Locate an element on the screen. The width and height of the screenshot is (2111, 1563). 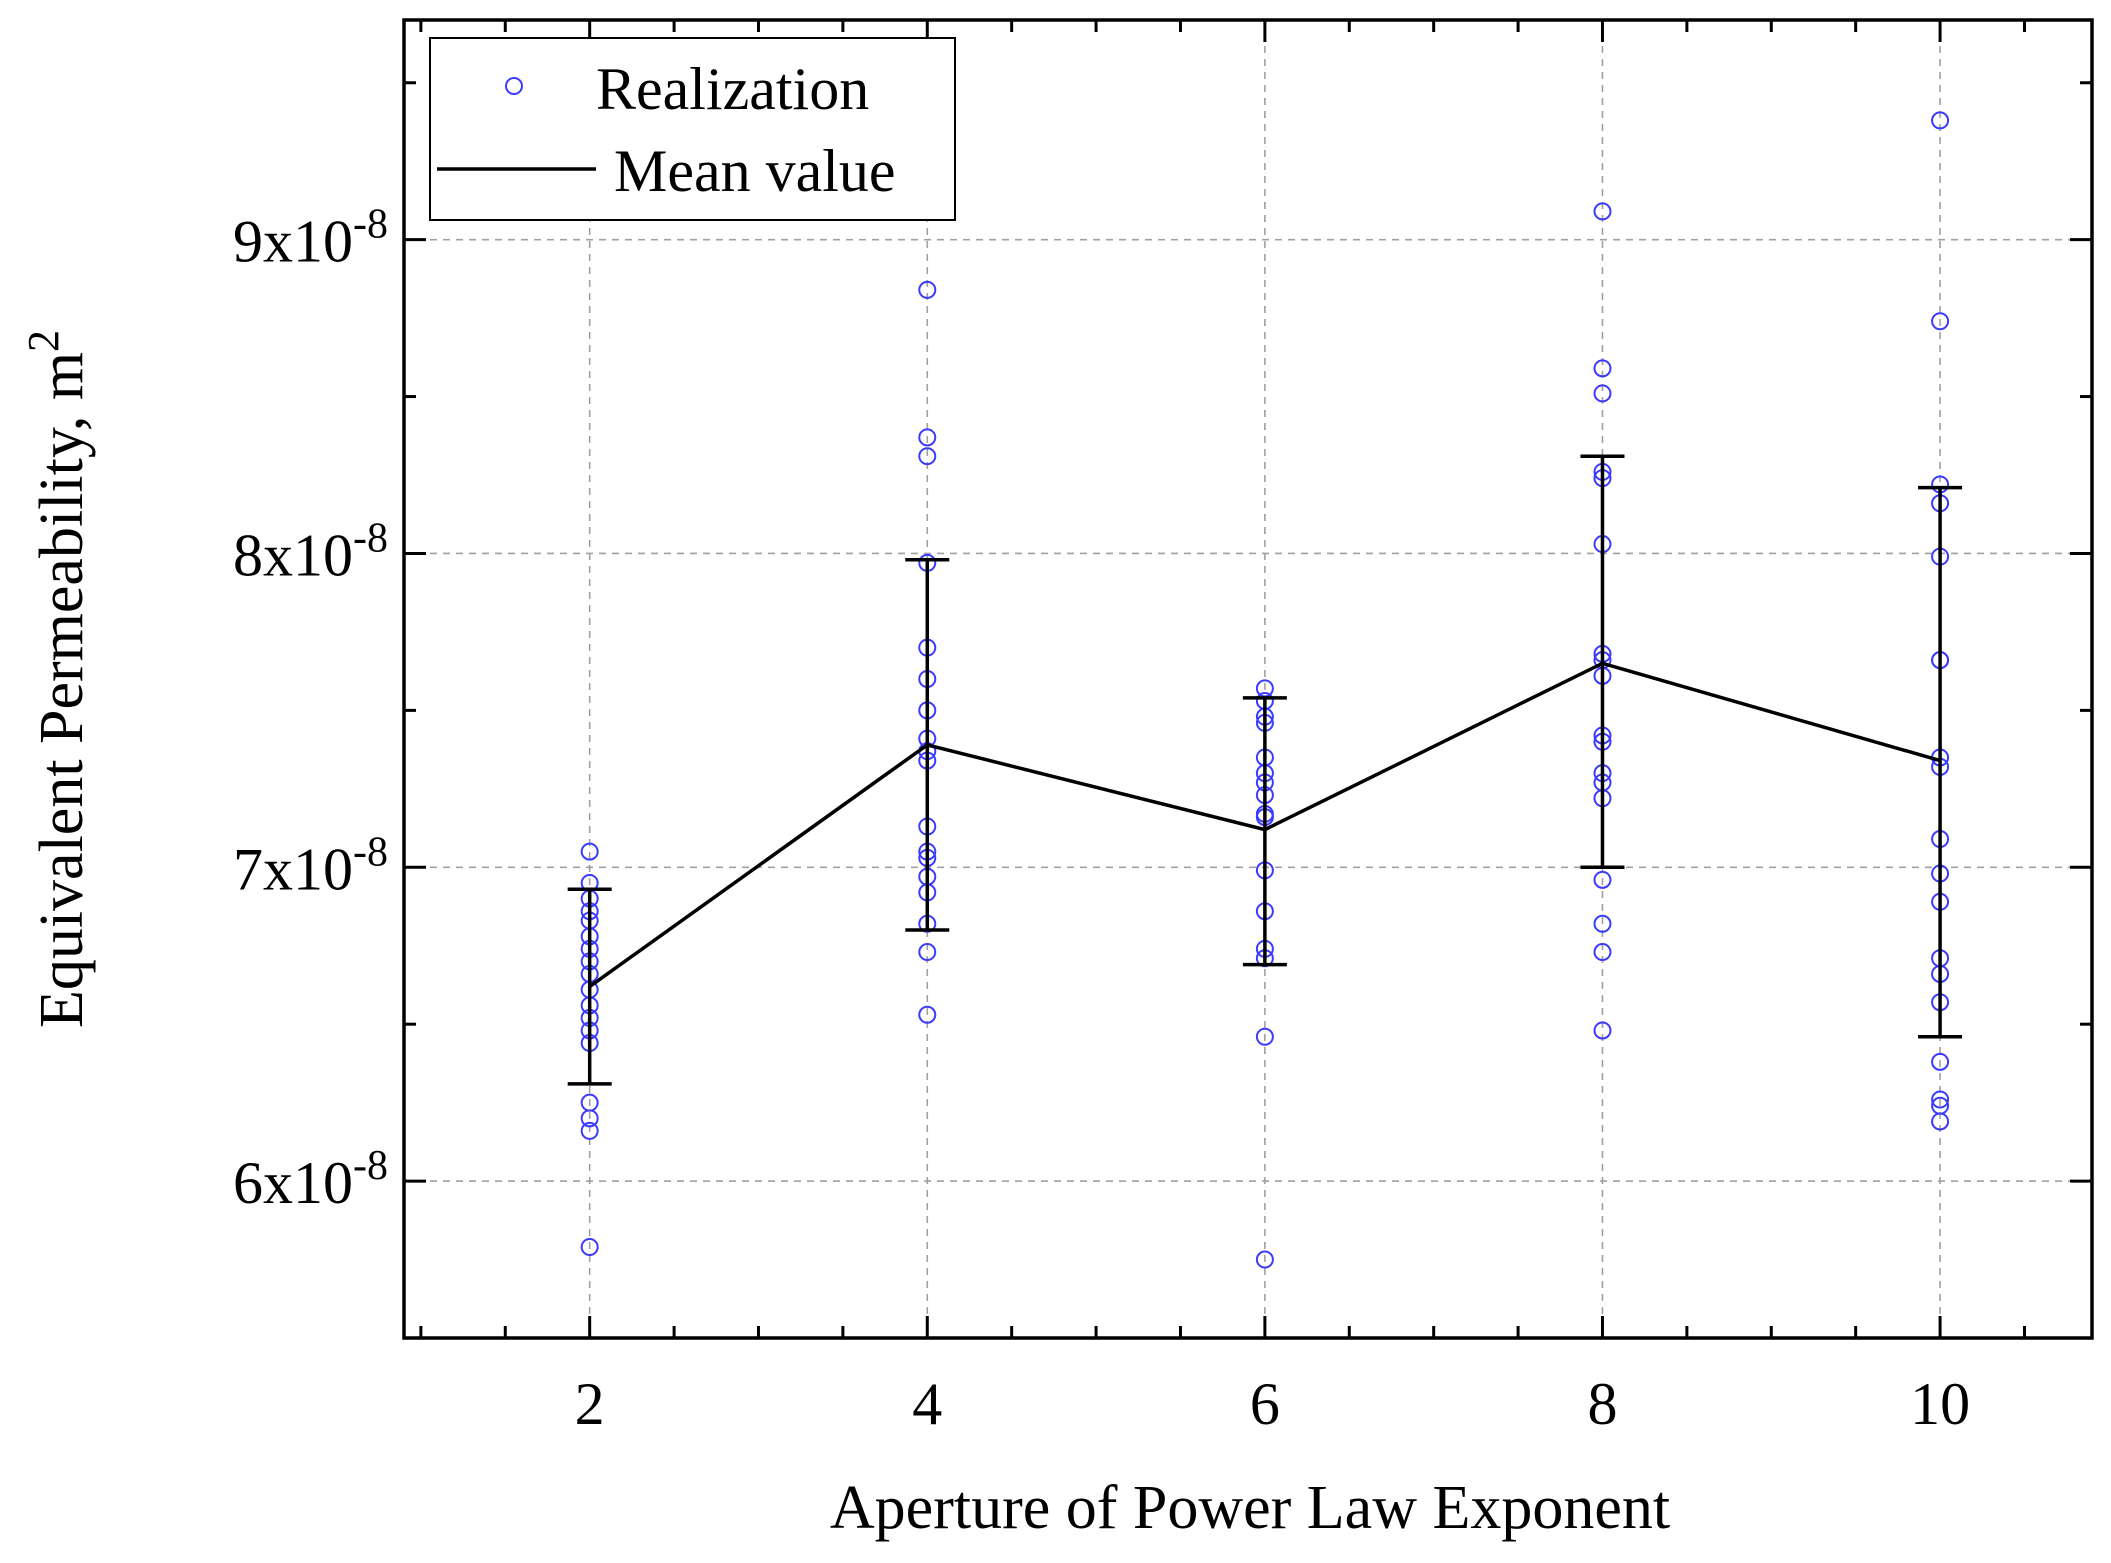
y-tick-label-base: 9x10 is located at coordinates (293, 242).